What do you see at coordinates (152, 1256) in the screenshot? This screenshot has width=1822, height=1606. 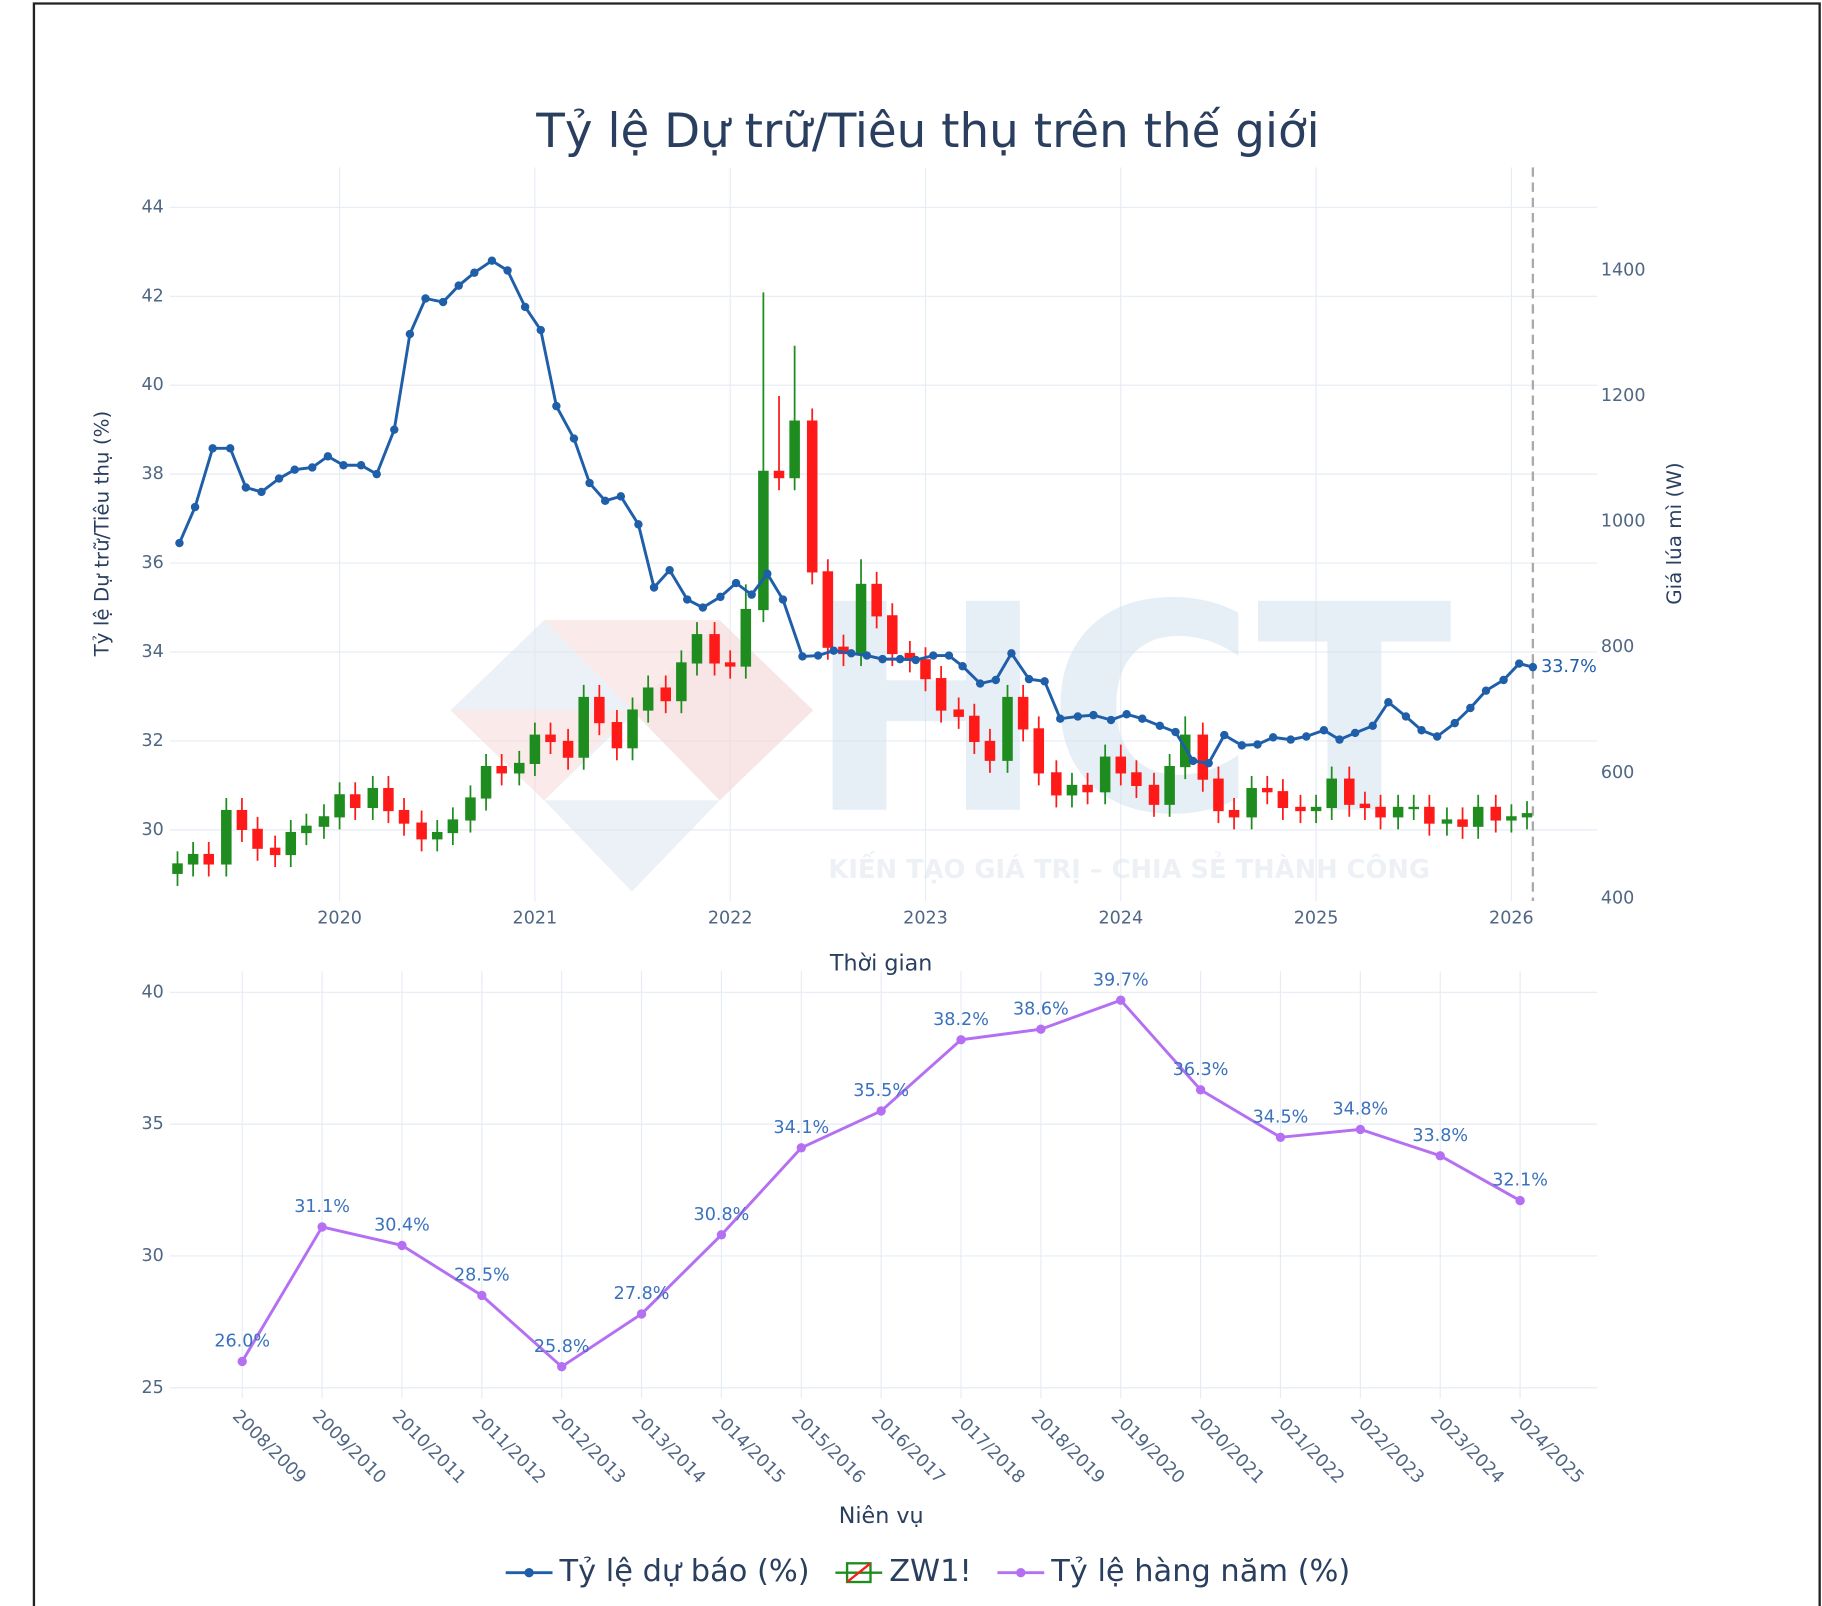 I see `y-tick-label: 30` at bounding box center [152, 1256].